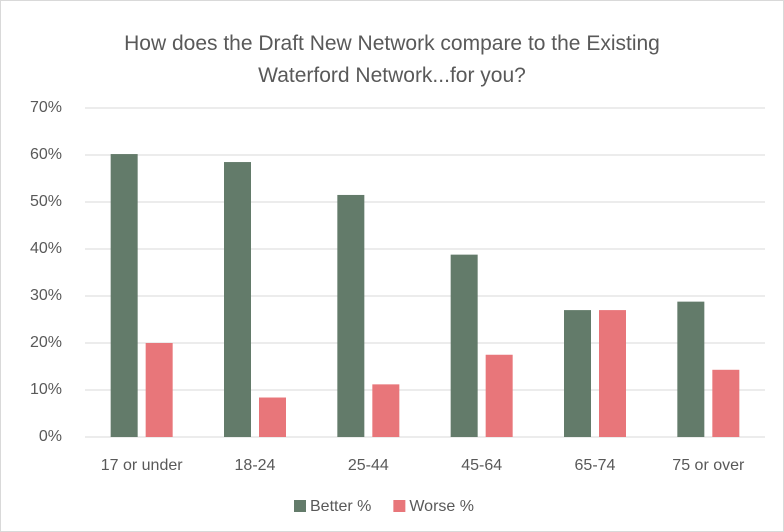 Image resolution: width=784 pixels, height=532 pixels. What do you see at coordinates (46, 295) in the screenshot?
I see `y-tick-label: 30%` at bounding box center [46, 295].